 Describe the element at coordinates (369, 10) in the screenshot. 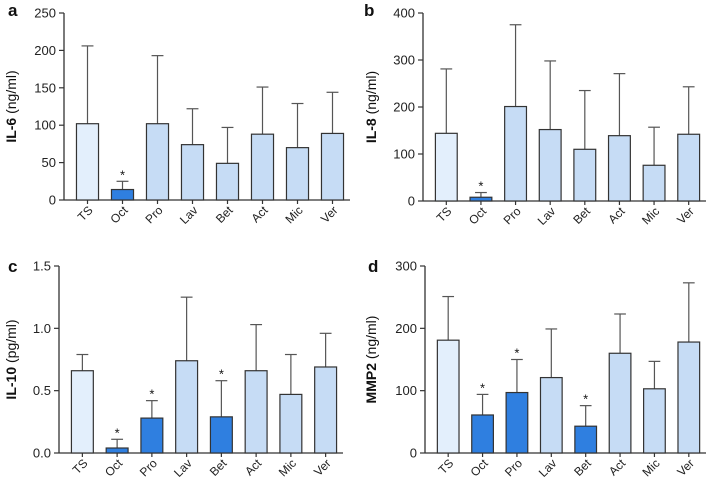

I see `panel-label: b` at that location.